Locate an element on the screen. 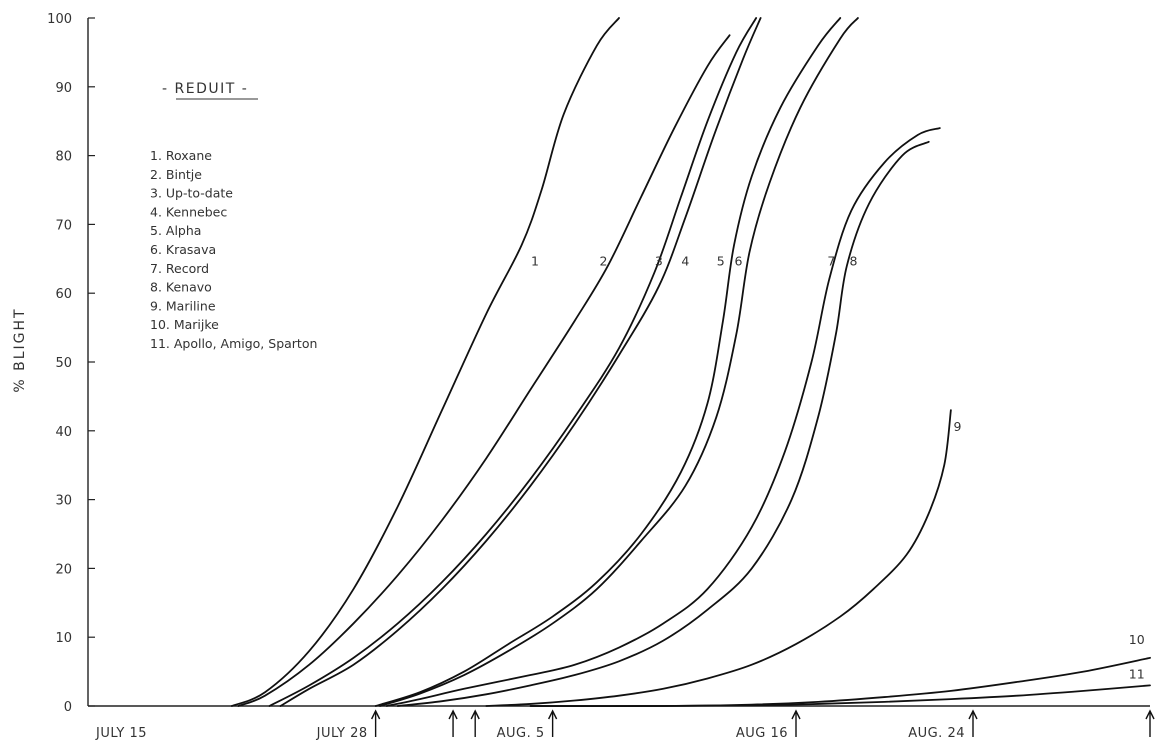 This screenshot has height=742, width=1155. y-tick-label: 90 is located at coordinates (63, 88).